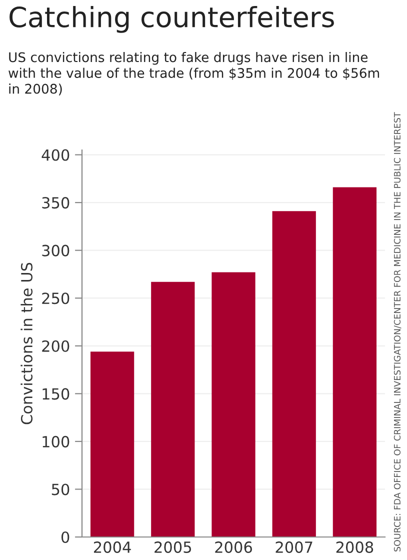 Image resolution: width=407 pixels, height=560 pixels. I want to click on y-tick-label: 50, so click(61, 490).